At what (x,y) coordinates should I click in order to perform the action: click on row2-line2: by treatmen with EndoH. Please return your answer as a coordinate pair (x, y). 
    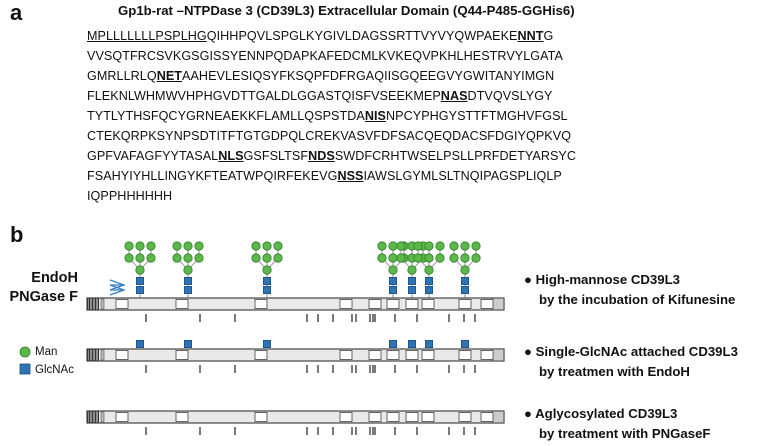
    Looking at the image, I should click on (614, 371).